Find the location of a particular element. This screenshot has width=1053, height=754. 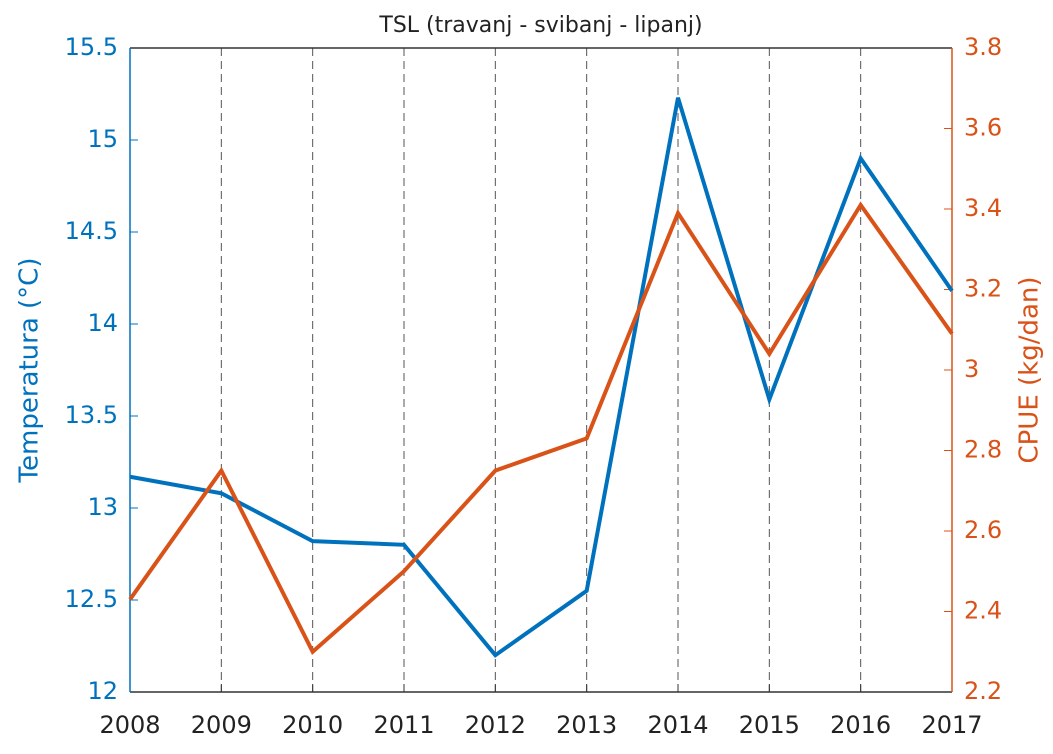

y-tick-label: 15 is located at coordinates (102, 139).